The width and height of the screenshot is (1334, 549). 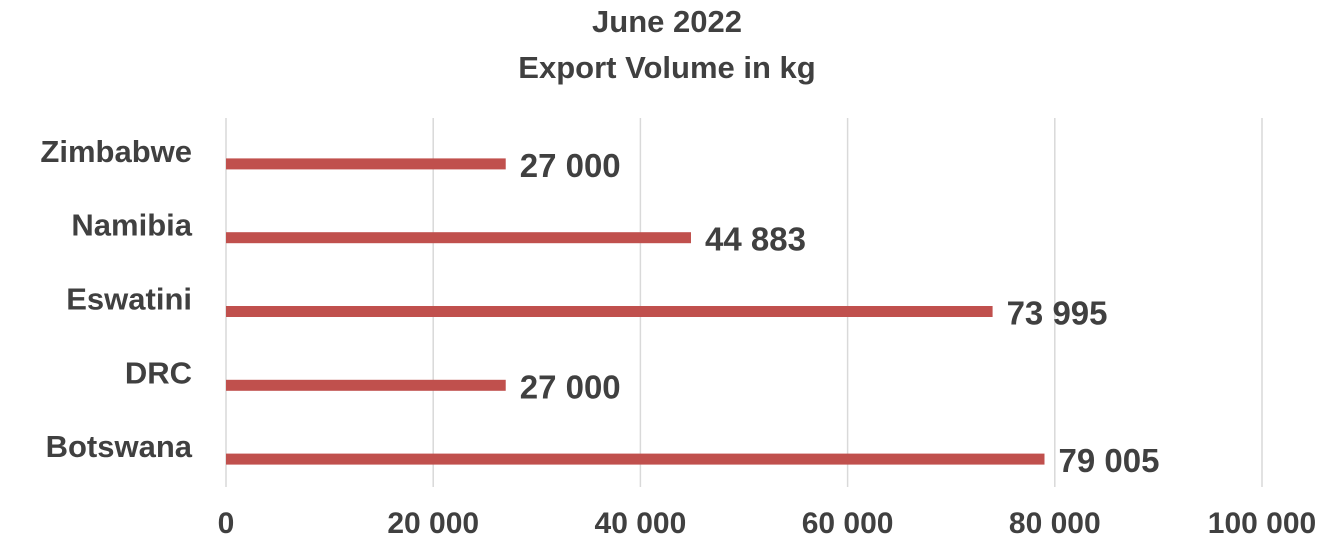 What do you see at coordinates (1057, 313) in the screenshot?
I see `data-label: 73 995` at bounding box center [1057, 313].